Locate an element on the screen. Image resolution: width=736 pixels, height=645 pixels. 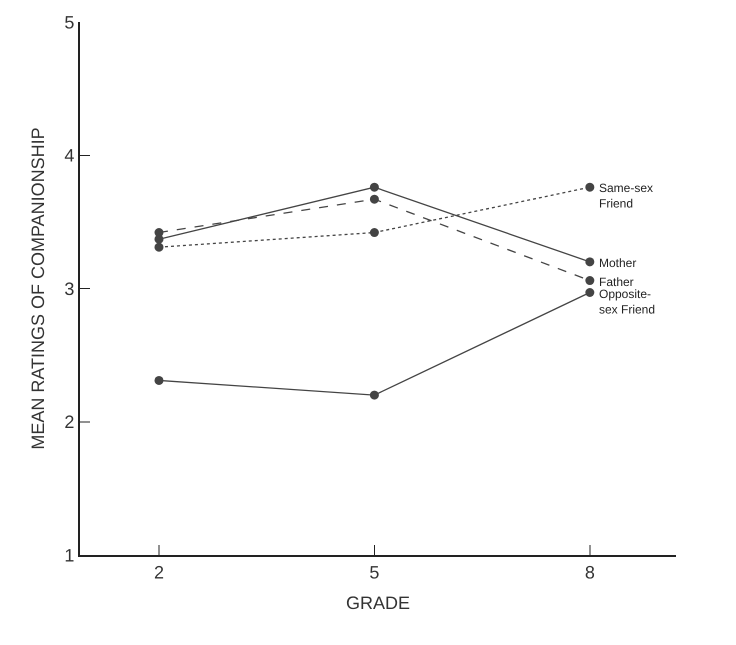
y-tick-label: 3 is located at coordinates (69, 288).